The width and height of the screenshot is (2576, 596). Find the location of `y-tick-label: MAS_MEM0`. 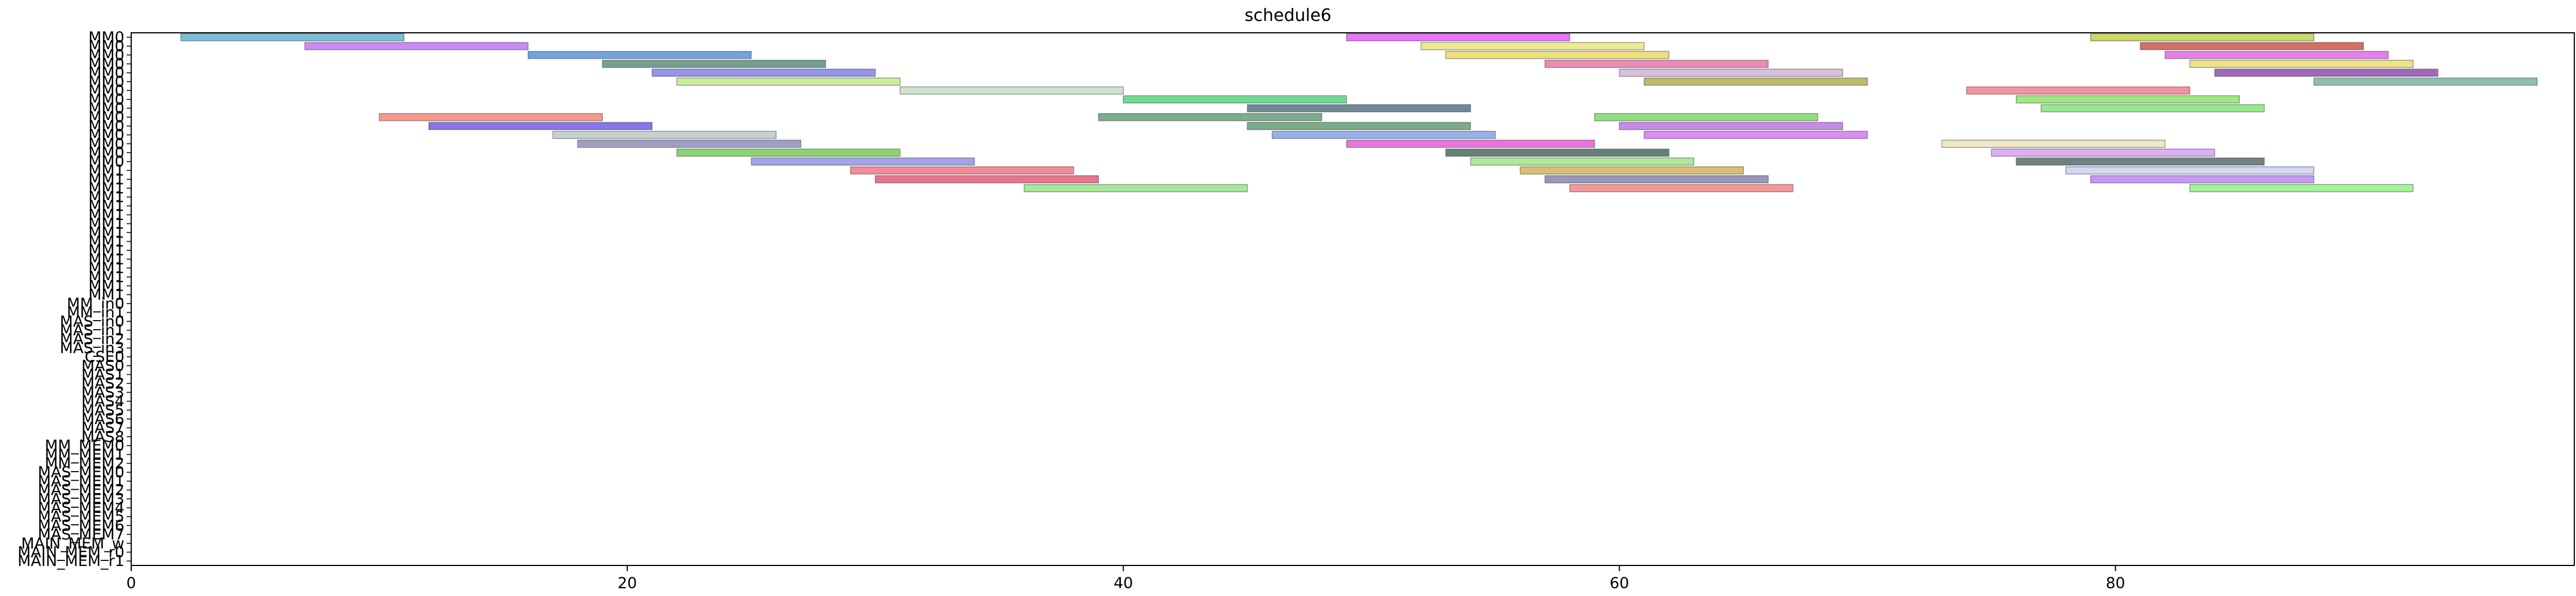

y-tick-label: MAS_MEM0 is located at coordinates (81, 472).